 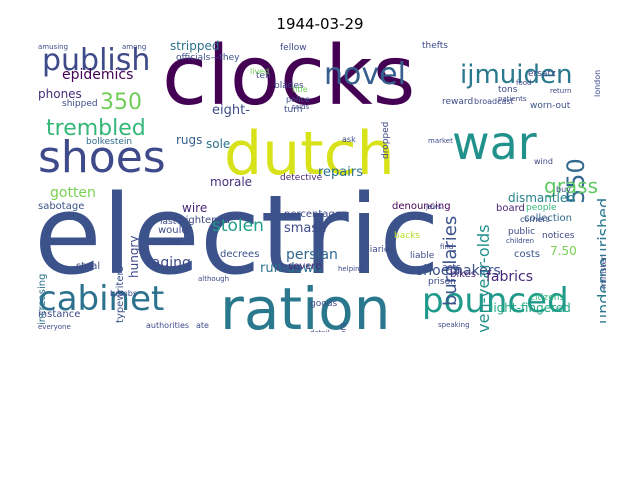 I want to click on cloud-word: stripped, so click(x=195, y=46).